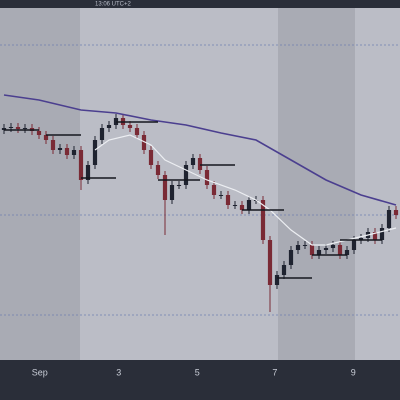 This screenshot has width=400, height=400. Describe the element at coordinates (274, 372) in the screenshot. I see `x-tick-label: 7` at that location.